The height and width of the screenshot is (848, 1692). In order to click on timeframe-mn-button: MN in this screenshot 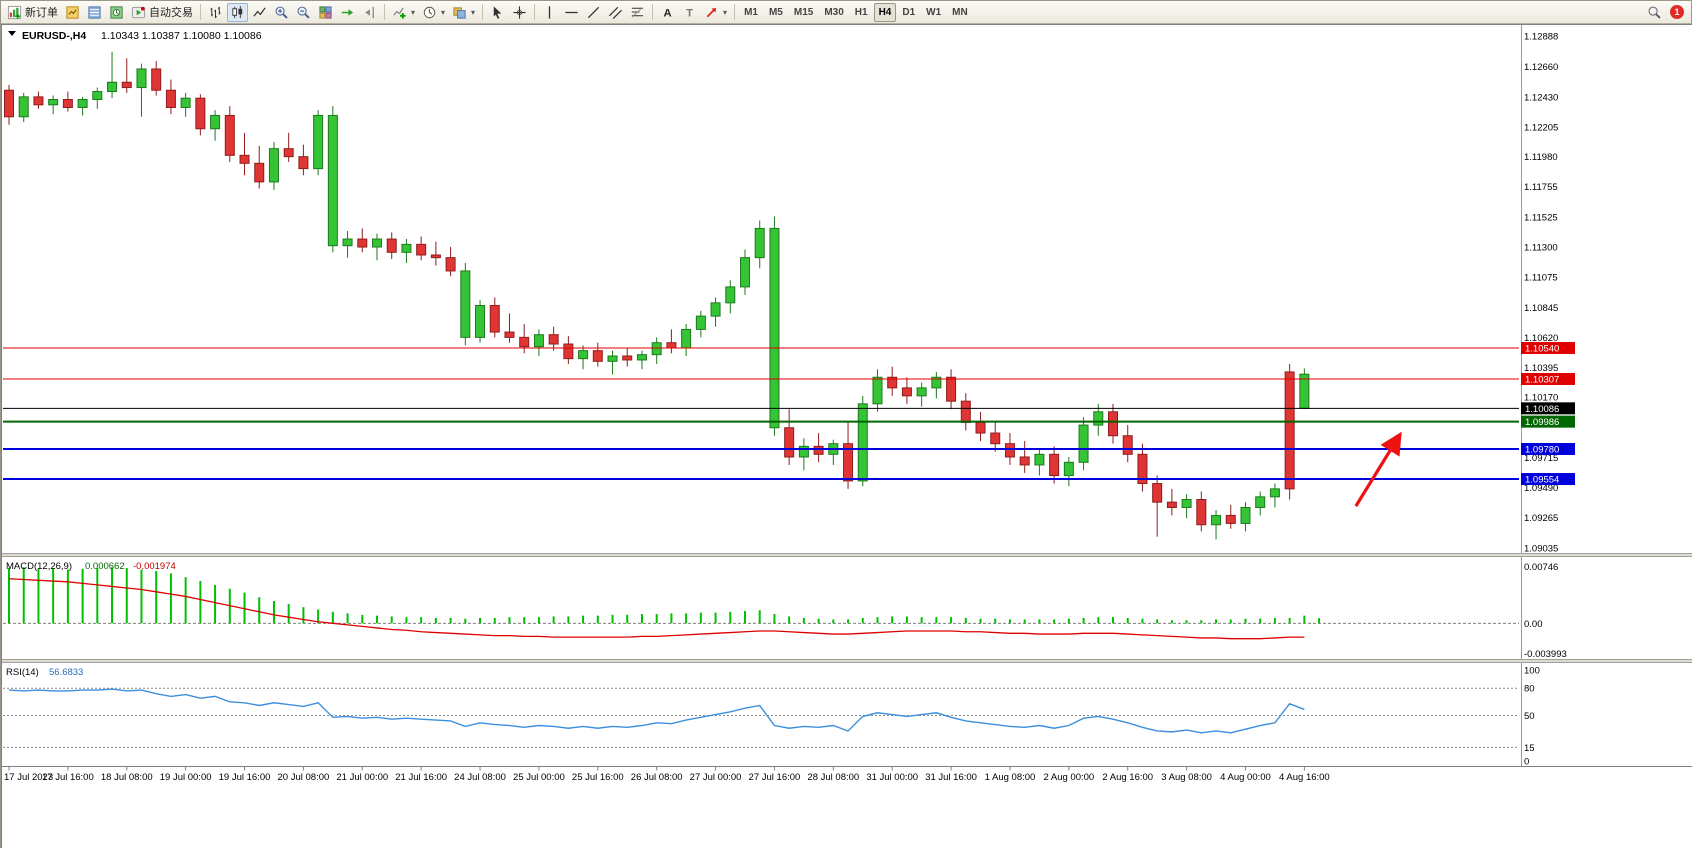, I will do `click(960, 12)`.